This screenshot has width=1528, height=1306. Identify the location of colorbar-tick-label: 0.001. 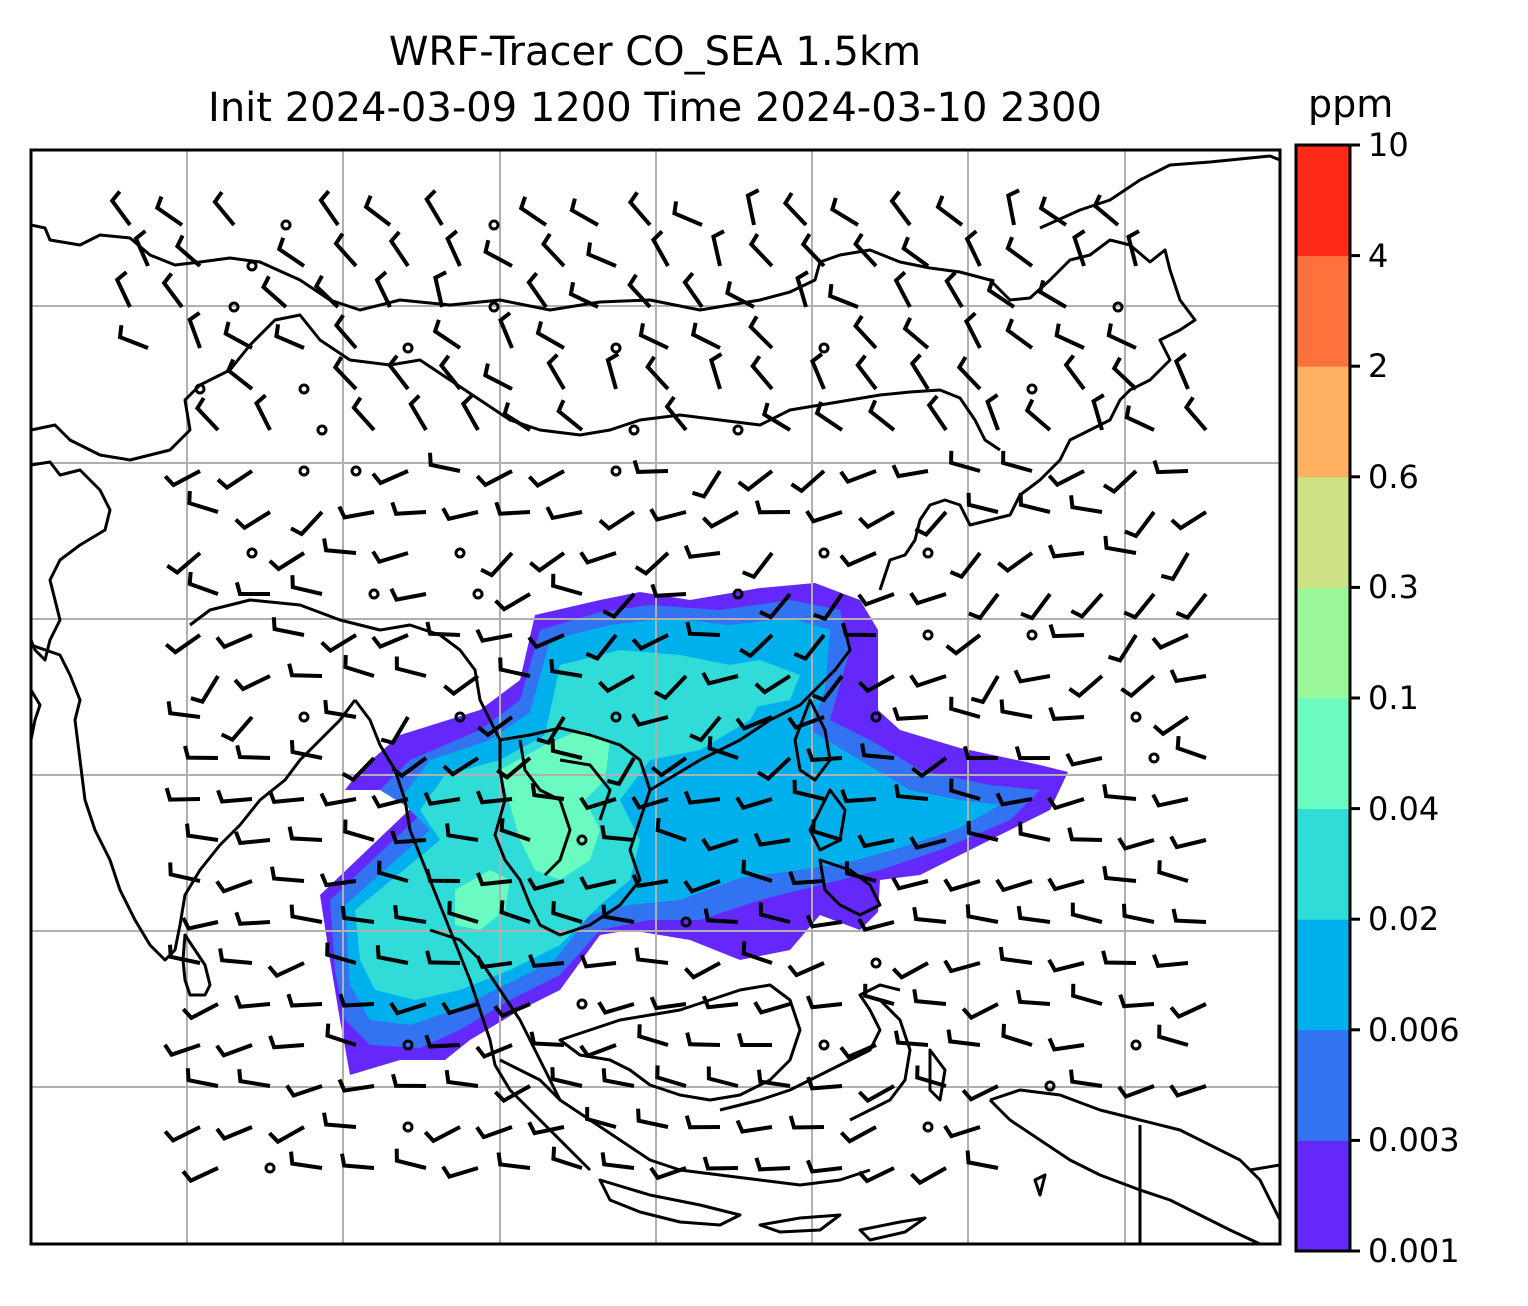
(1414, 1251).